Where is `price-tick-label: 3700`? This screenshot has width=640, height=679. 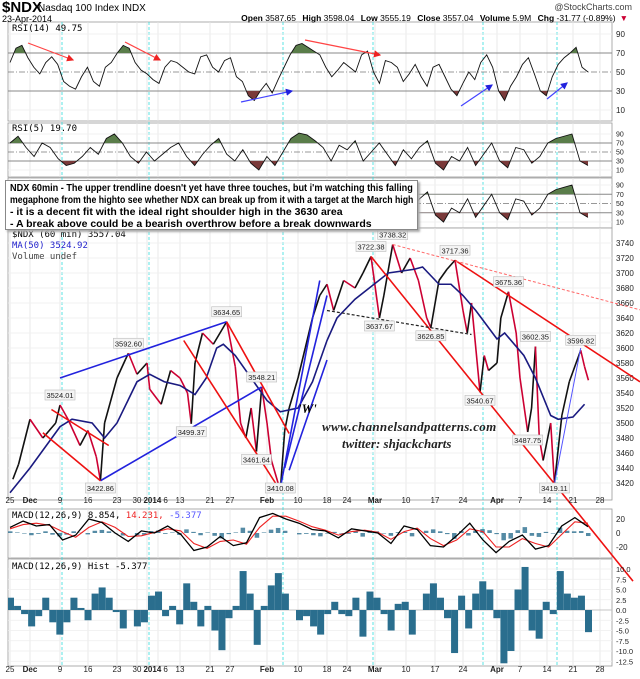
price-tick-label: 3700 is located at coordinates (625, 273).